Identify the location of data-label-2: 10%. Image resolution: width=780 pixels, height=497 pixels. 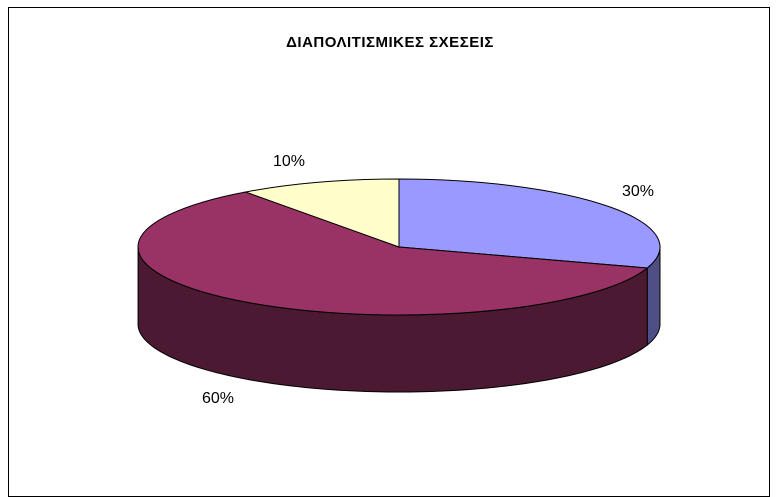
(289, 161).